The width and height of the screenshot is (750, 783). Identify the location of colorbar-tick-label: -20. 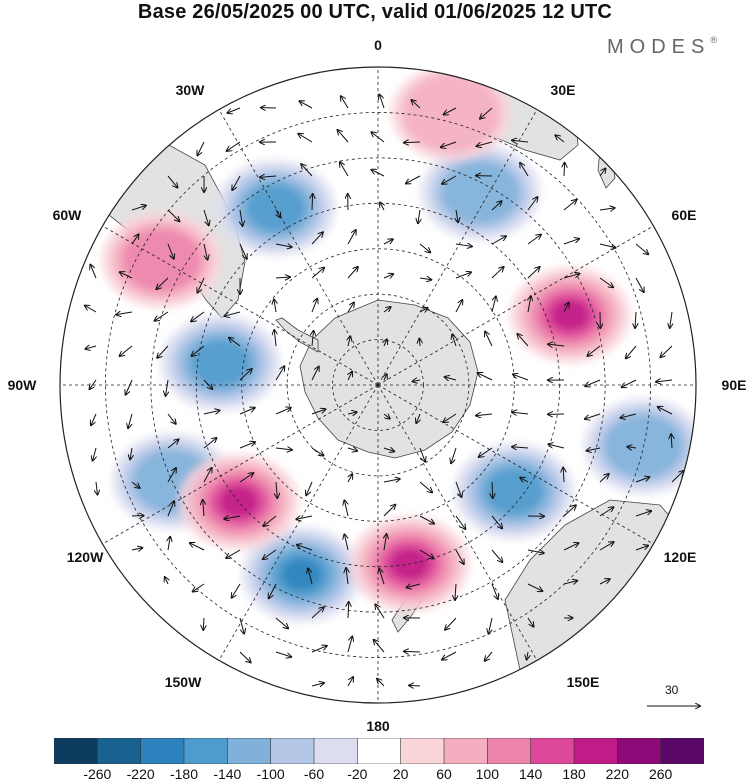
(357, 774).